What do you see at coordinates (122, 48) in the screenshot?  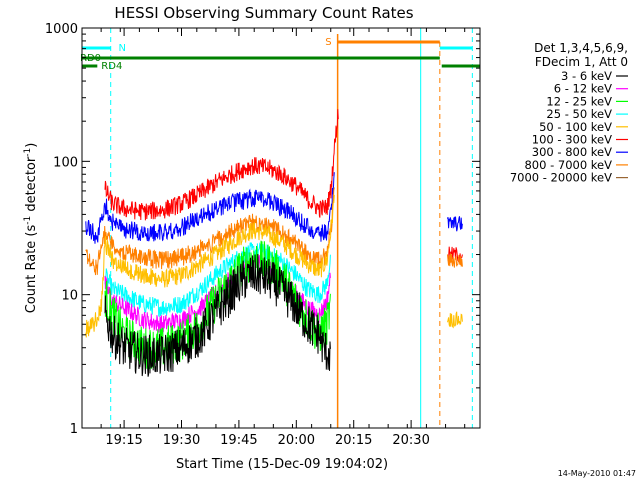 I see `marker-label-0: N` at bounding box center [122, 48].